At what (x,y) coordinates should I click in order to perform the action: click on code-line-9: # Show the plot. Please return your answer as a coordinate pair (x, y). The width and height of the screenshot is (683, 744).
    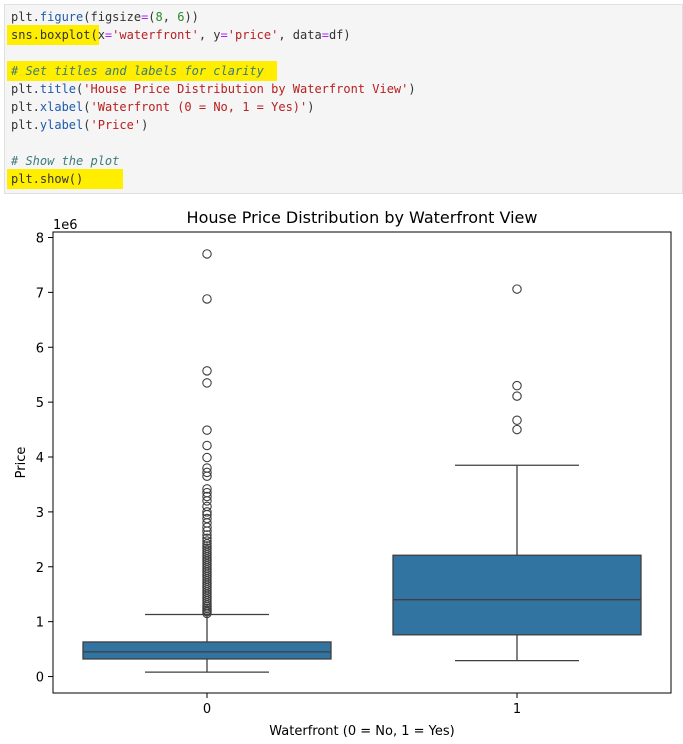
    Looking at the image, I should click on (65, 161).